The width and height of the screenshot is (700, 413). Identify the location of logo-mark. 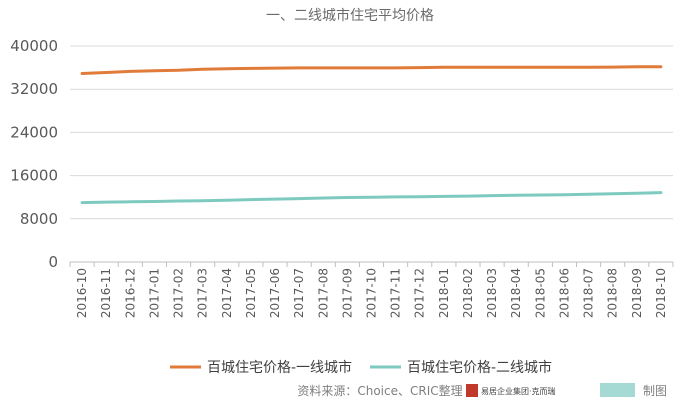
(472, 390).